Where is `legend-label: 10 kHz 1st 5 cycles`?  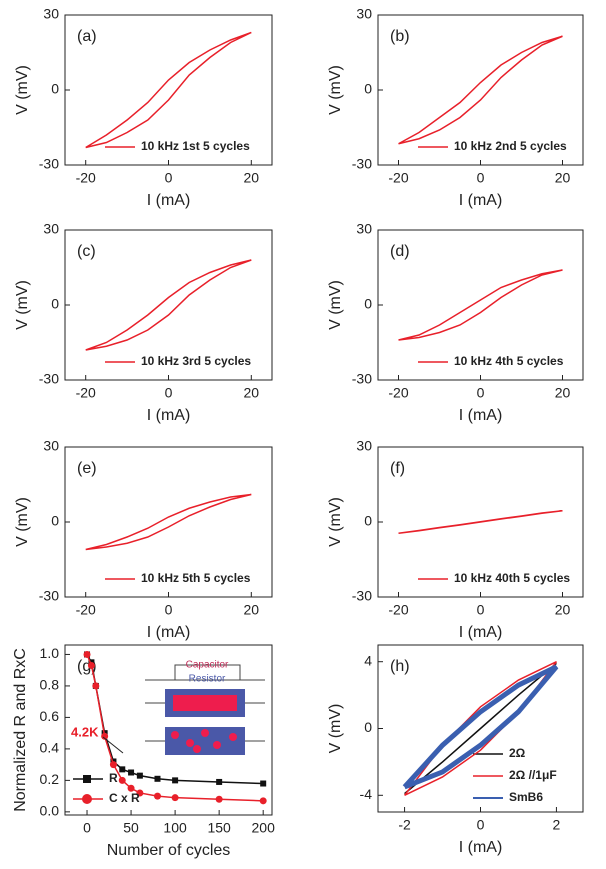
legend-label: 10 kHz 1st 5 cycles is located at coordinates (195, 146).